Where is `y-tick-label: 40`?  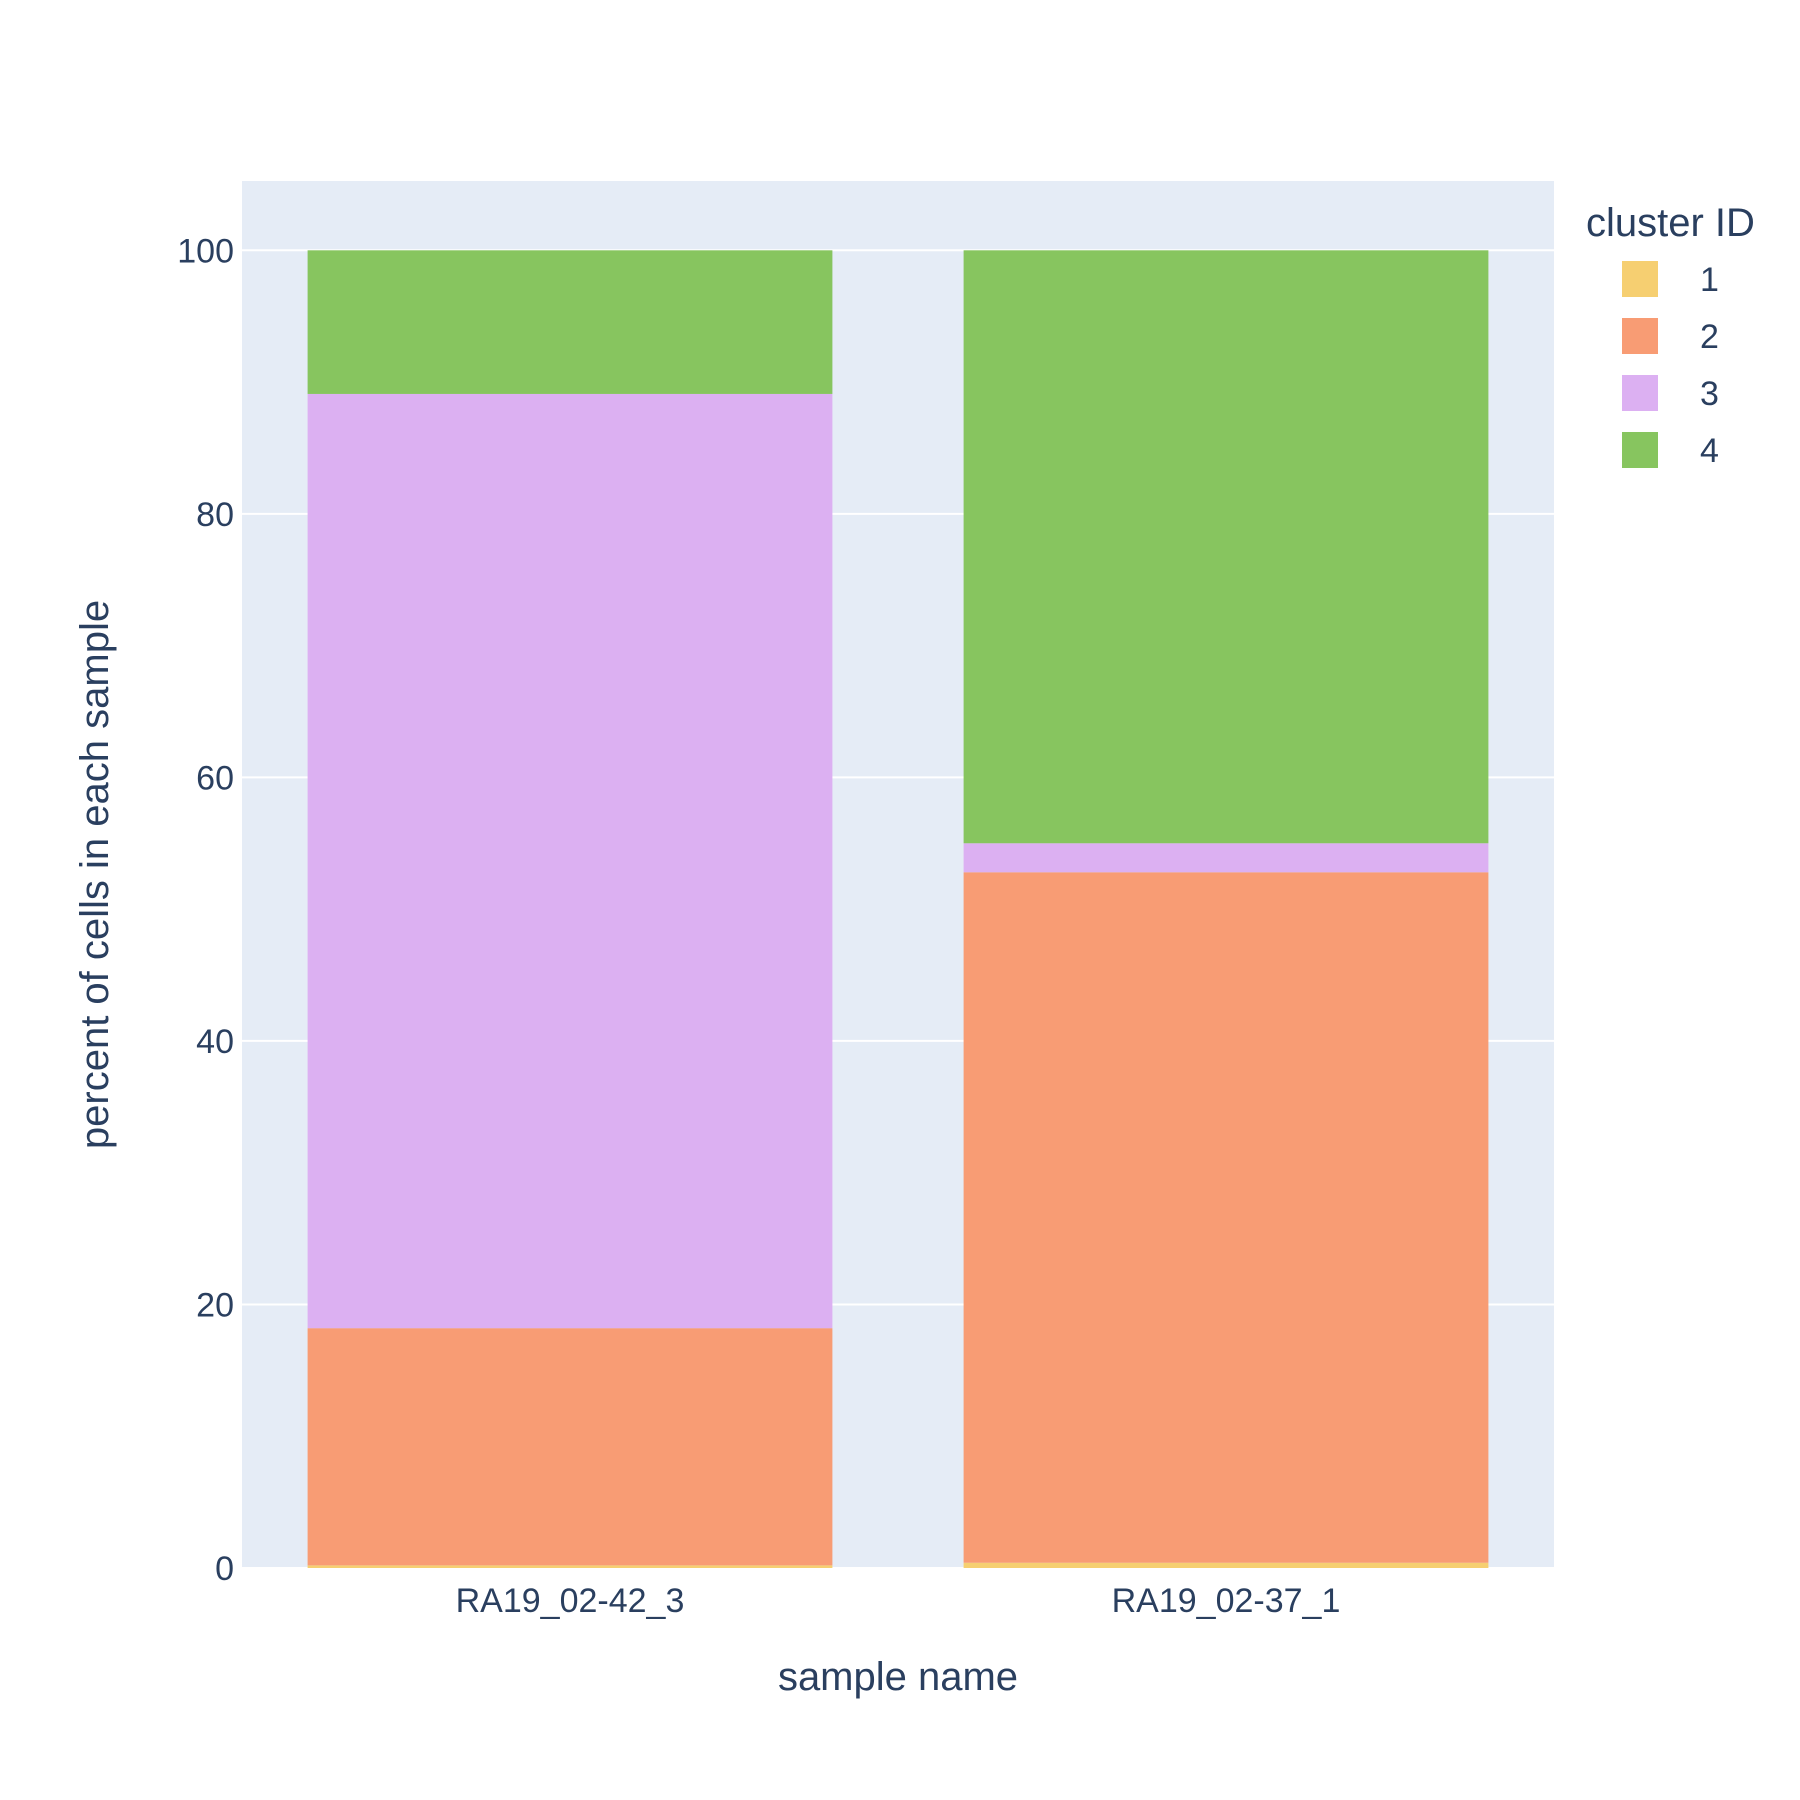 y-tick-label: 40 is located at coordinates (215, 1042).